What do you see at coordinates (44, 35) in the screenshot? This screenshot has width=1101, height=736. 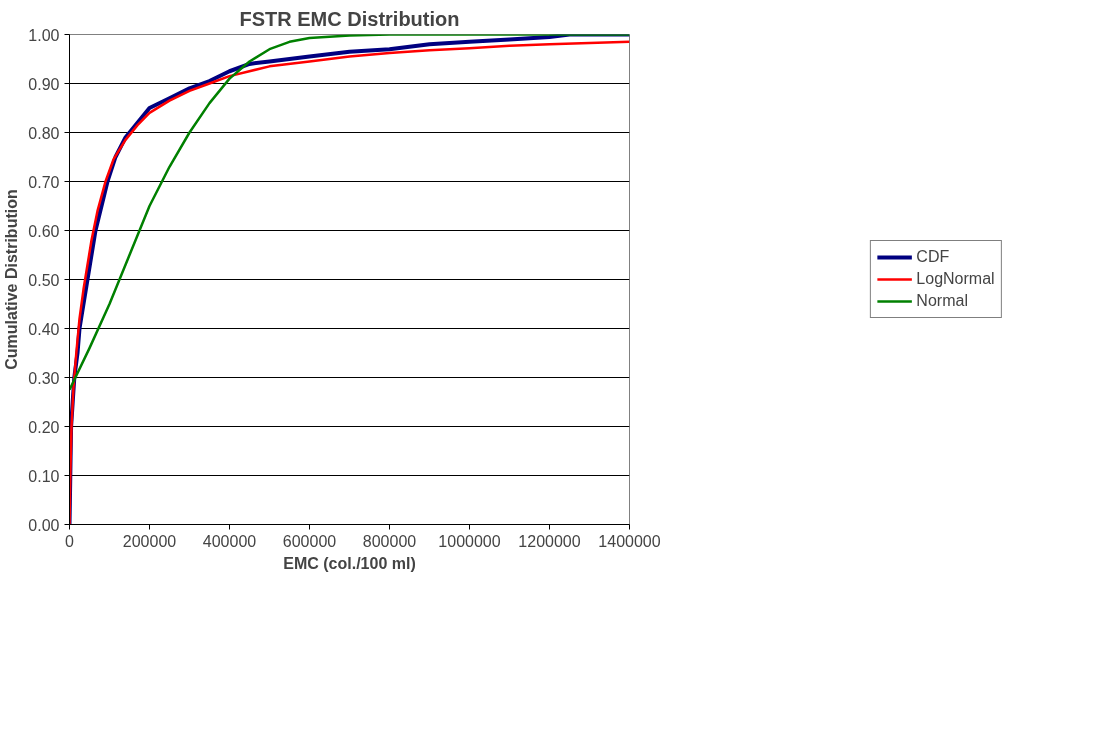 I see `y-tick-label: 1.00` at bounding box center [44, 35].